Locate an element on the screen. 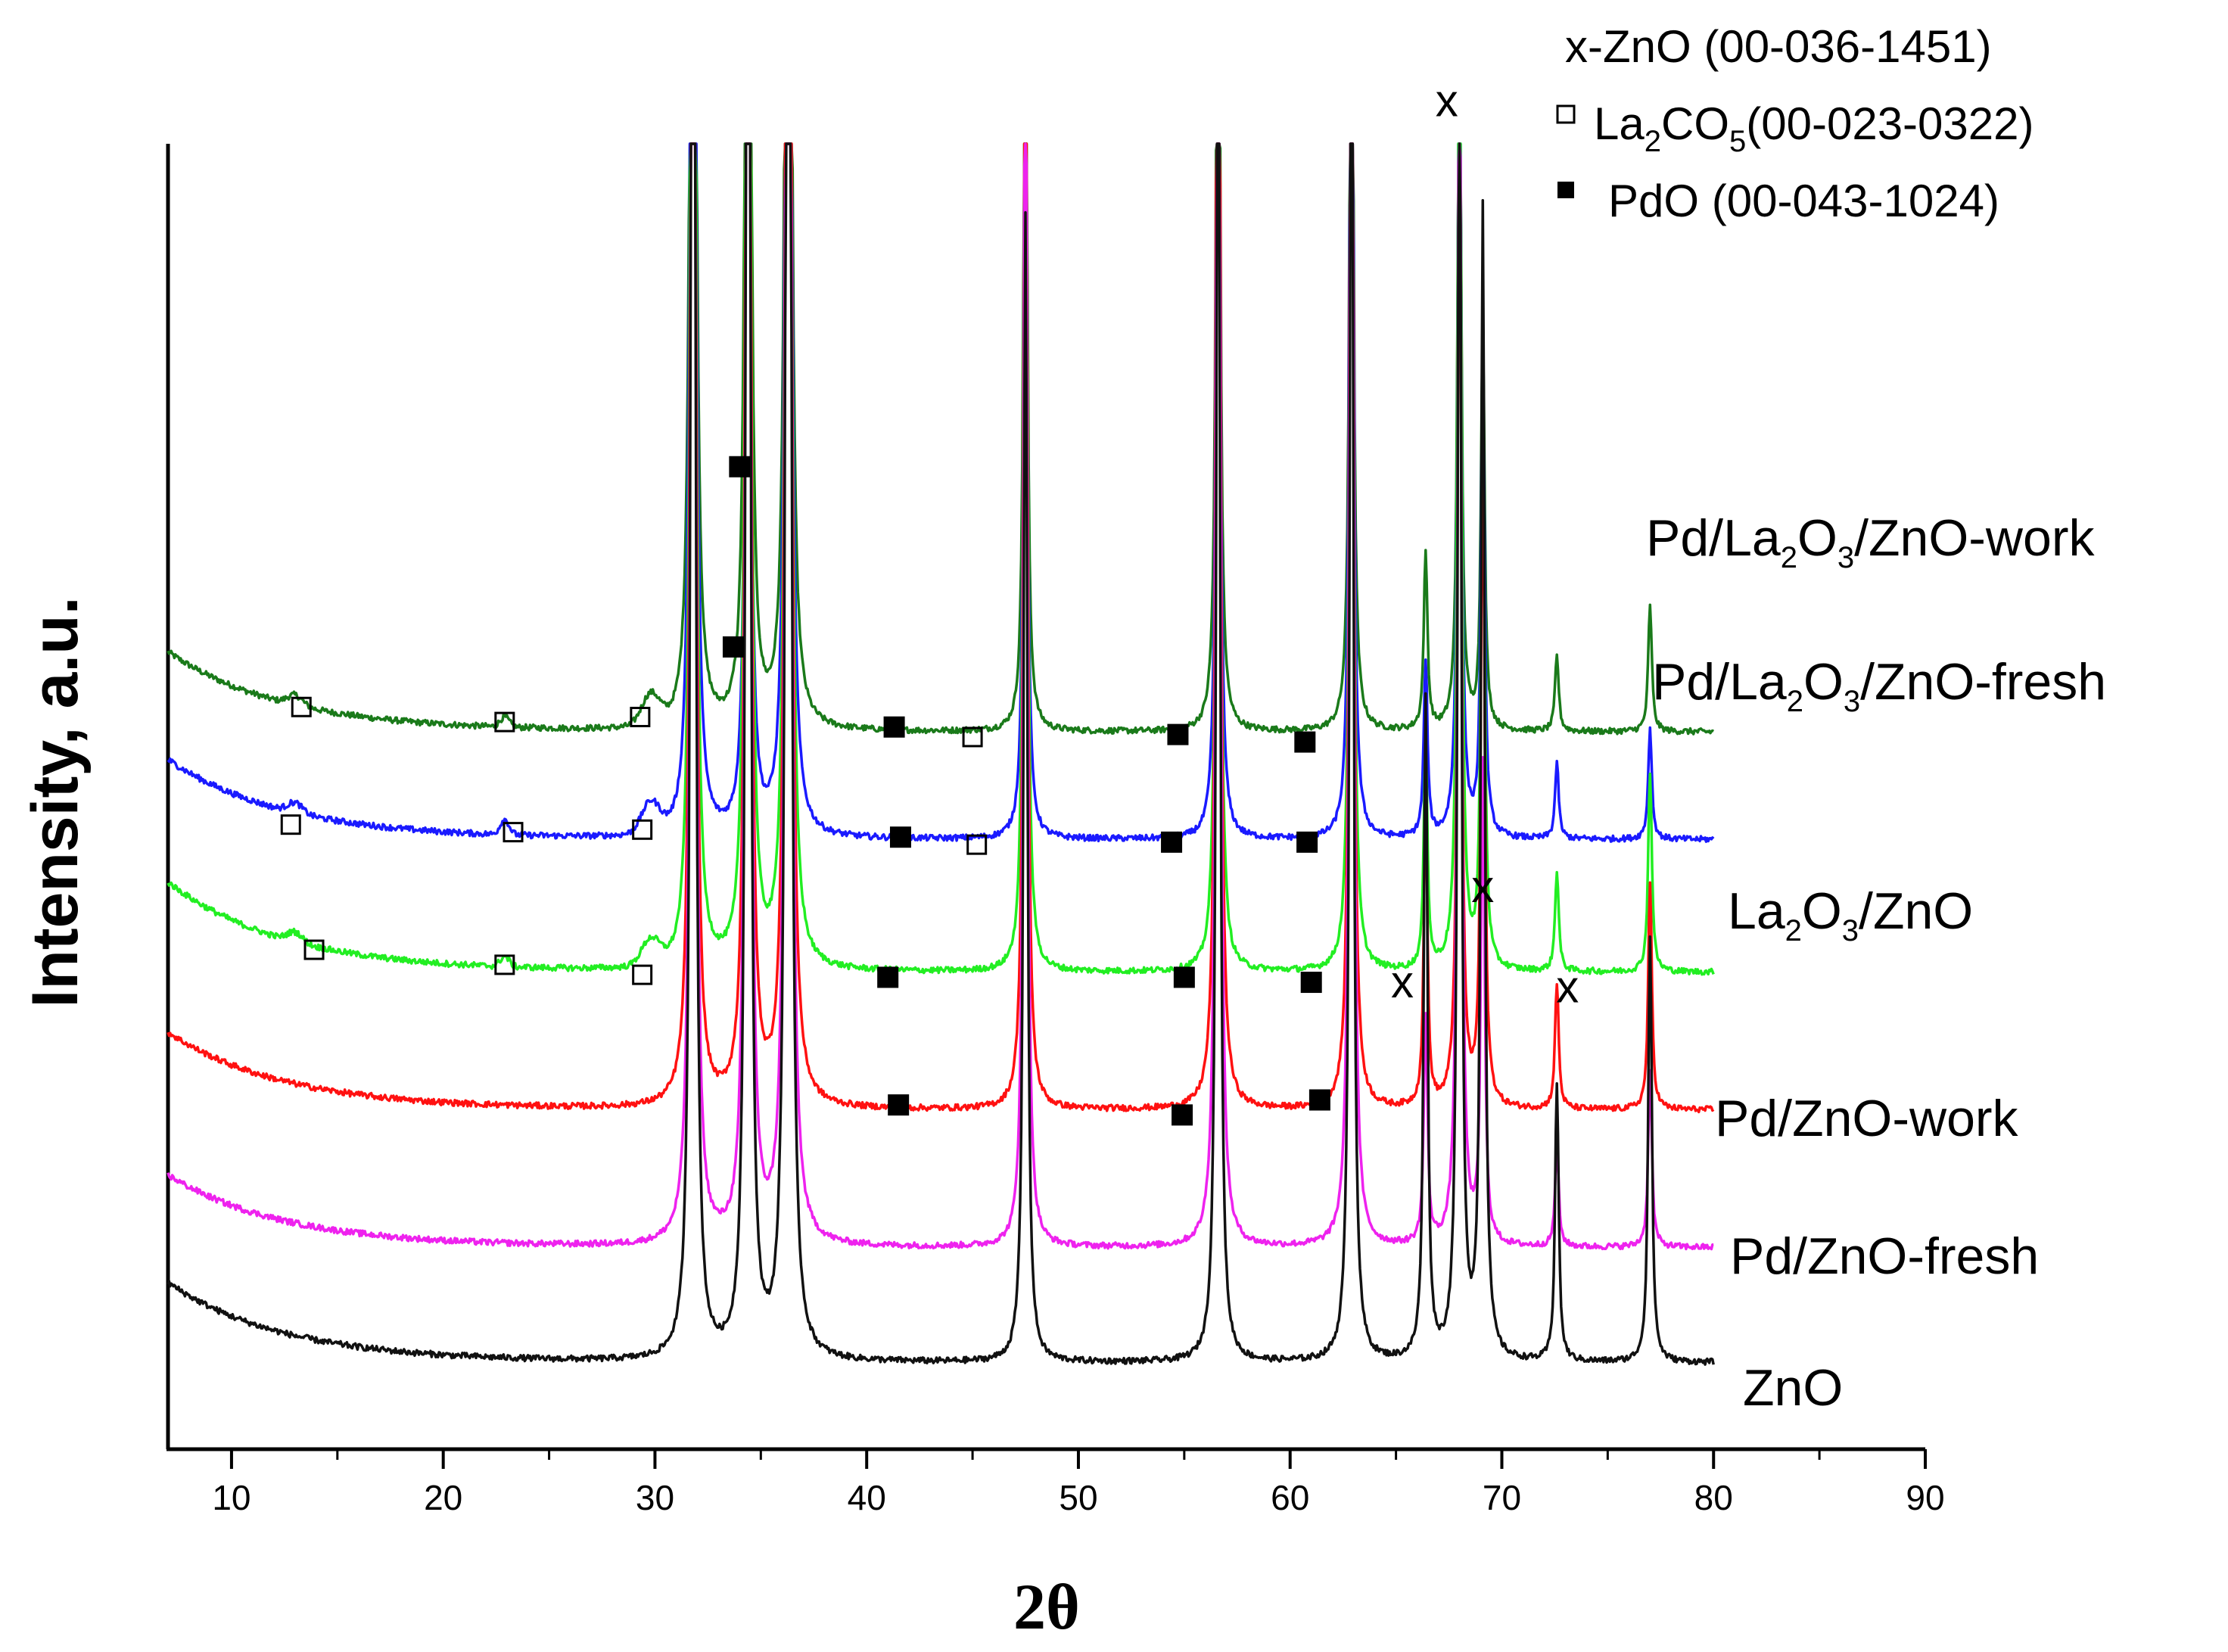 The height and width of the screenshot is (1652, 2228). legend-la2co5: La2CO5(00-023-0322) is located at coordinates (1814, 128).